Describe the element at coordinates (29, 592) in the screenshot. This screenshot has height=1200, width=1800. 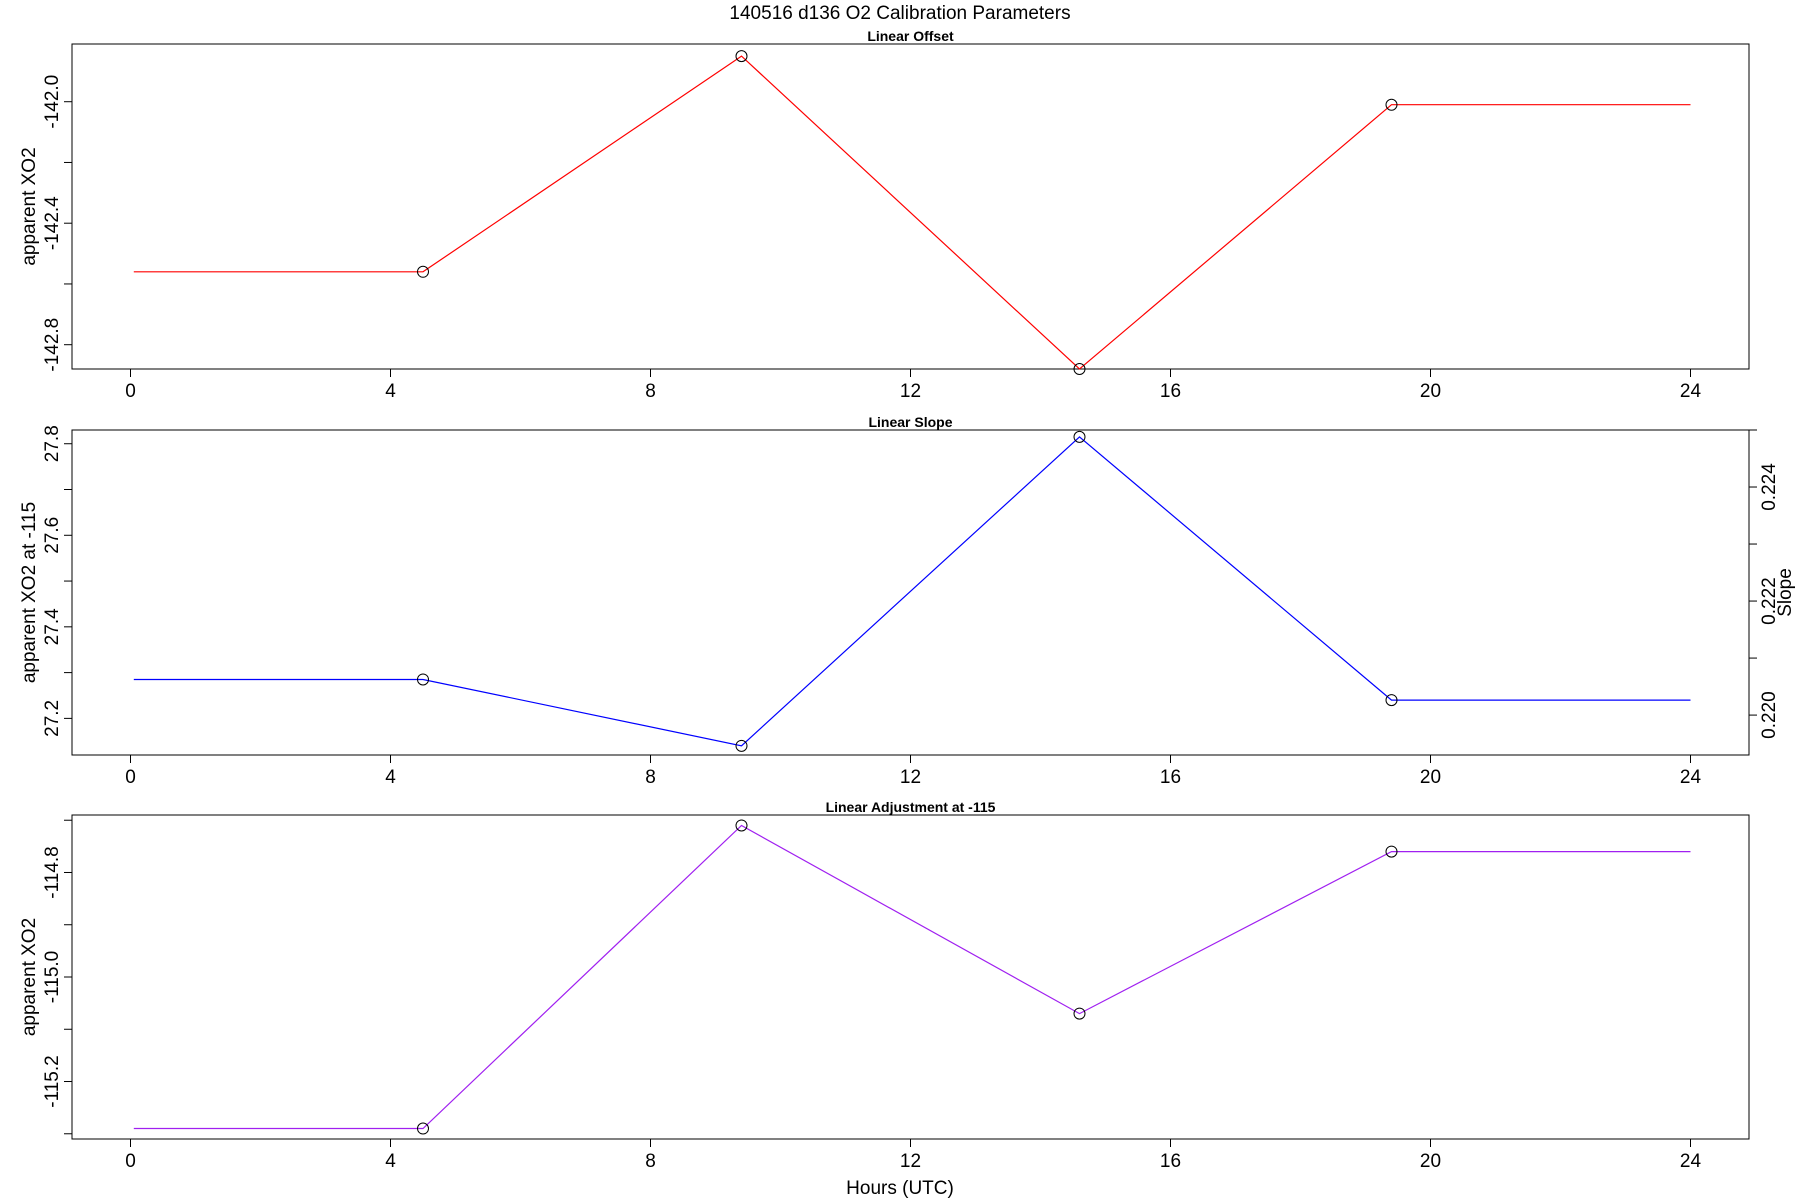
I see `y-axis-label: apparent XO2 at -115` at that location.